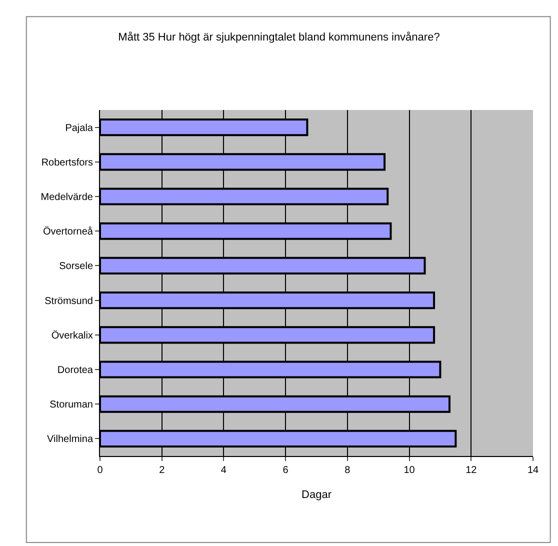 This screenshot has height=546, width=558. Describe the element at coordinates (71, 405) in the screenshot. I see `y-tick-label: Storuman` at that location.